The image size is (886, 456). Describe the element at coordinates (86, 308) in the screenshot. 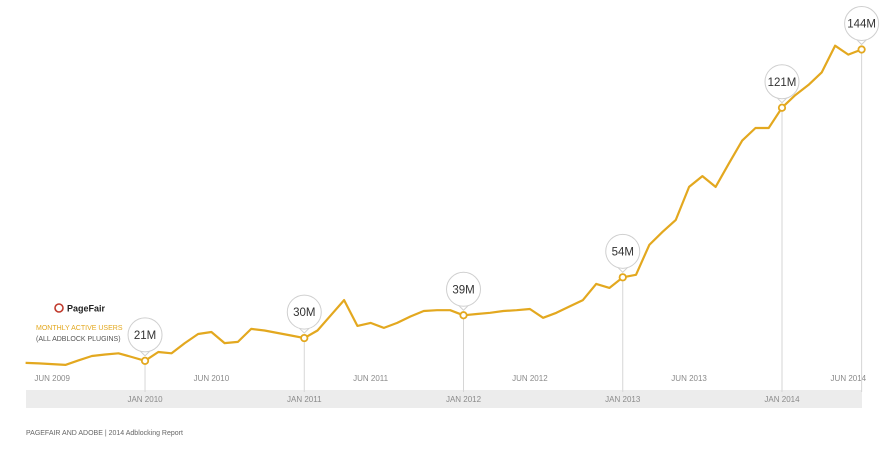

I see `brand: PageFair` at that location.